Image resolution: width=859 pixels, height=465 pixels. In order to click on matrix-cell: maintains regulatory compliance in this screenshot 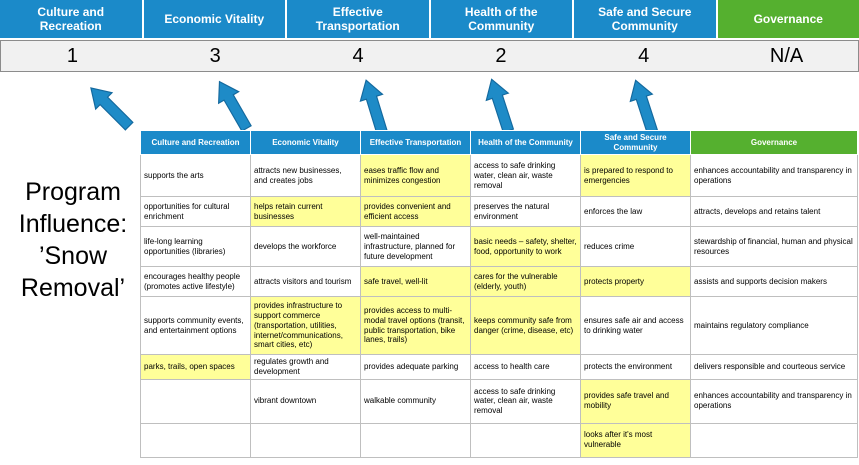, I will do `click(774, 326)`.